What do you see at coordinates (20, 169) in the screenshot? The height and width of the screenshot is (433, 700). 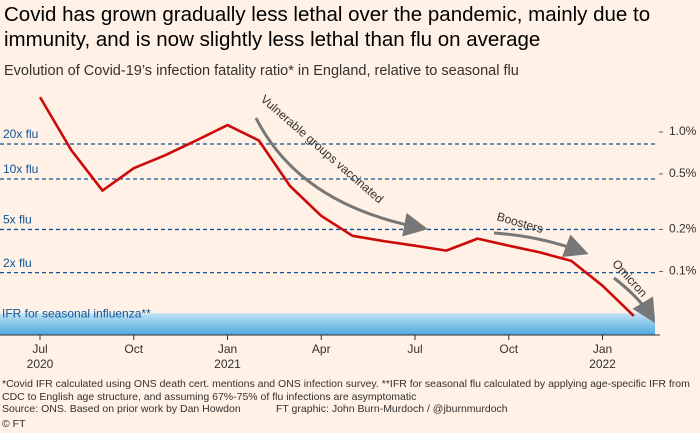 I see `ref-label: 10x flu` at bounding box center [20, 169].